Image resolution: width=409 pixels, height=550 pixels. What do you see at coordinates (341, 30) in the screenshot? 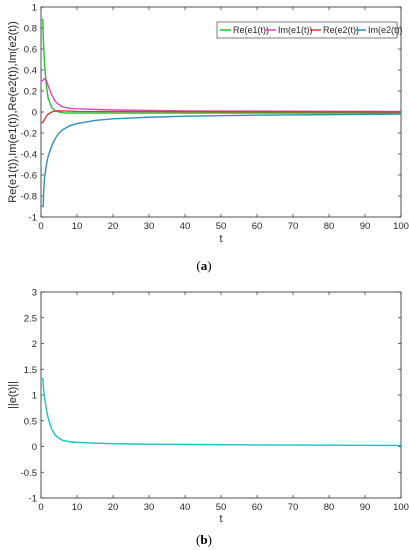
I see `legend-label: Re(e2(t))` at bounding box center [341, 30].